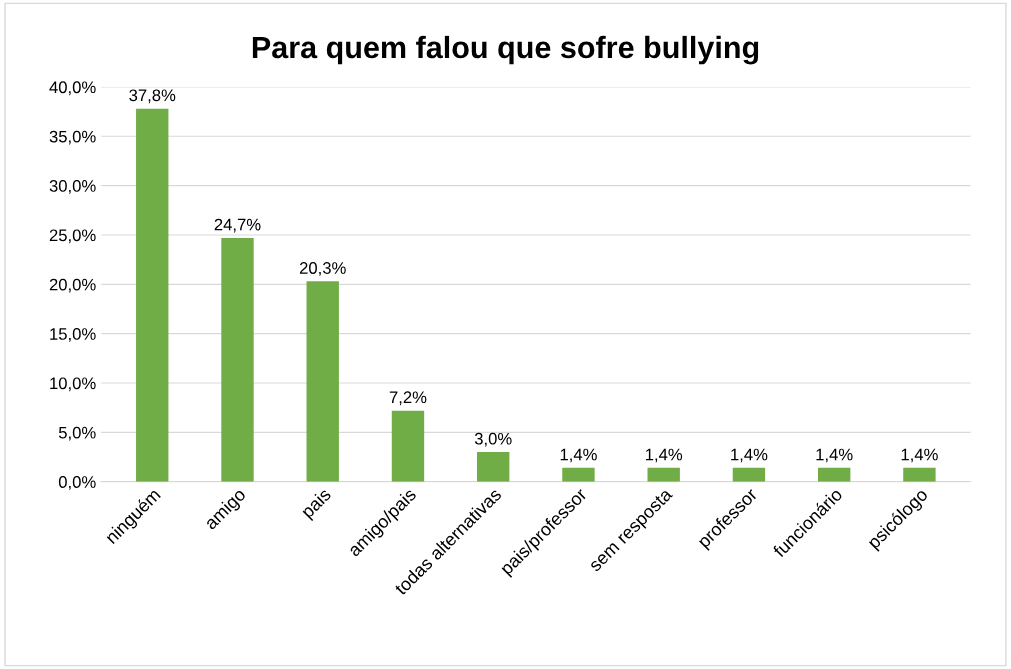  What do you see at coordinates (493, 439) in the screenshot?
I see `data-label: 3,0%` at bounding box center [493, 439].